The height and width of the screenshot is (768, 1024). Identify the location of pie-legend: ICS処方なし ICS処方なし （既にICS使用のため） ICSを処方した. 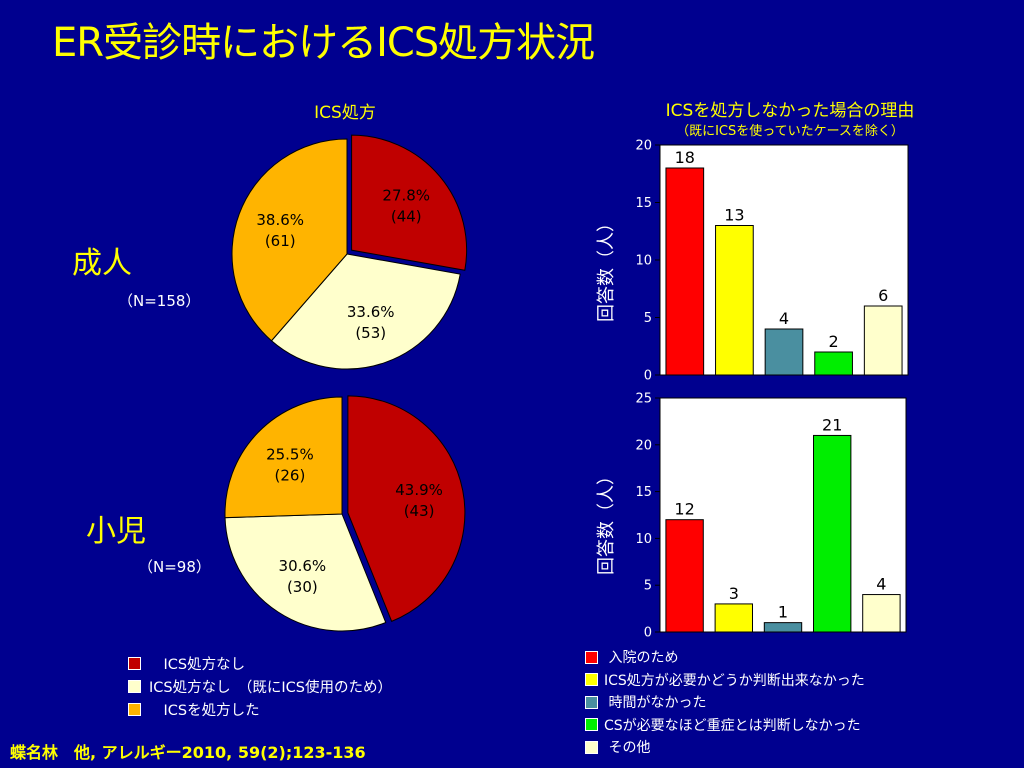
(260, 686).